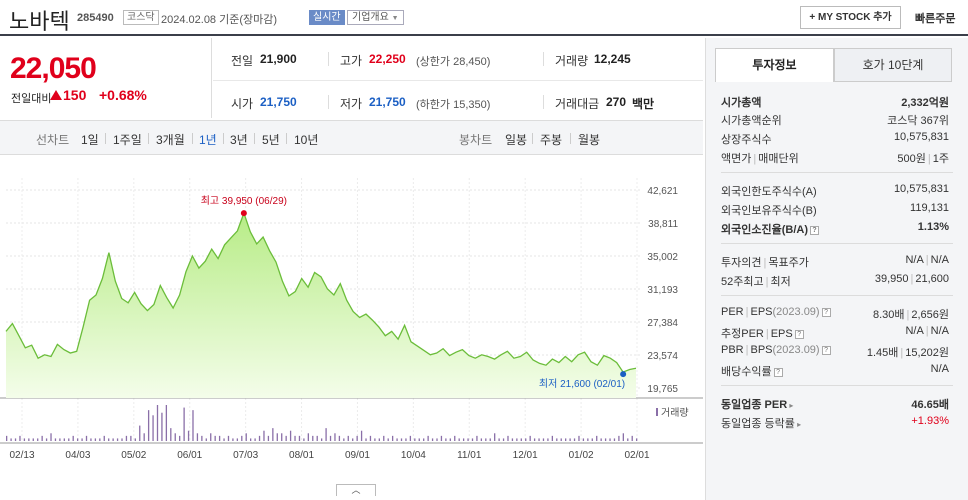  I want to click on eps-year: (2023.09), so click(796, 312).